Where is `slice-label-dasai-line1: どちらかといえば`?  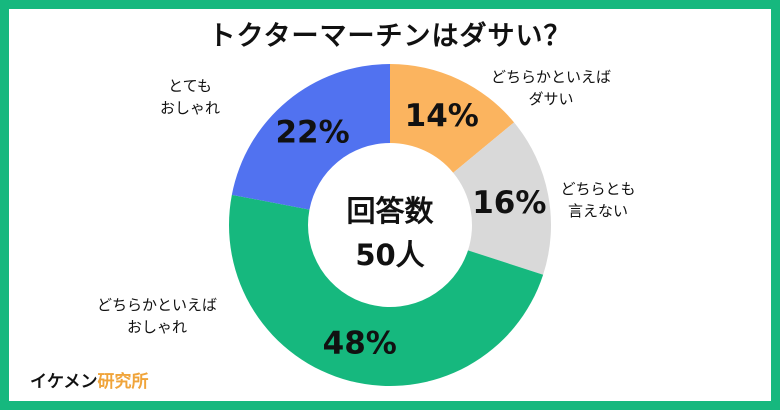
slice-label-dasai-line1: どちらかといえば is located at coordinates (550, 77).